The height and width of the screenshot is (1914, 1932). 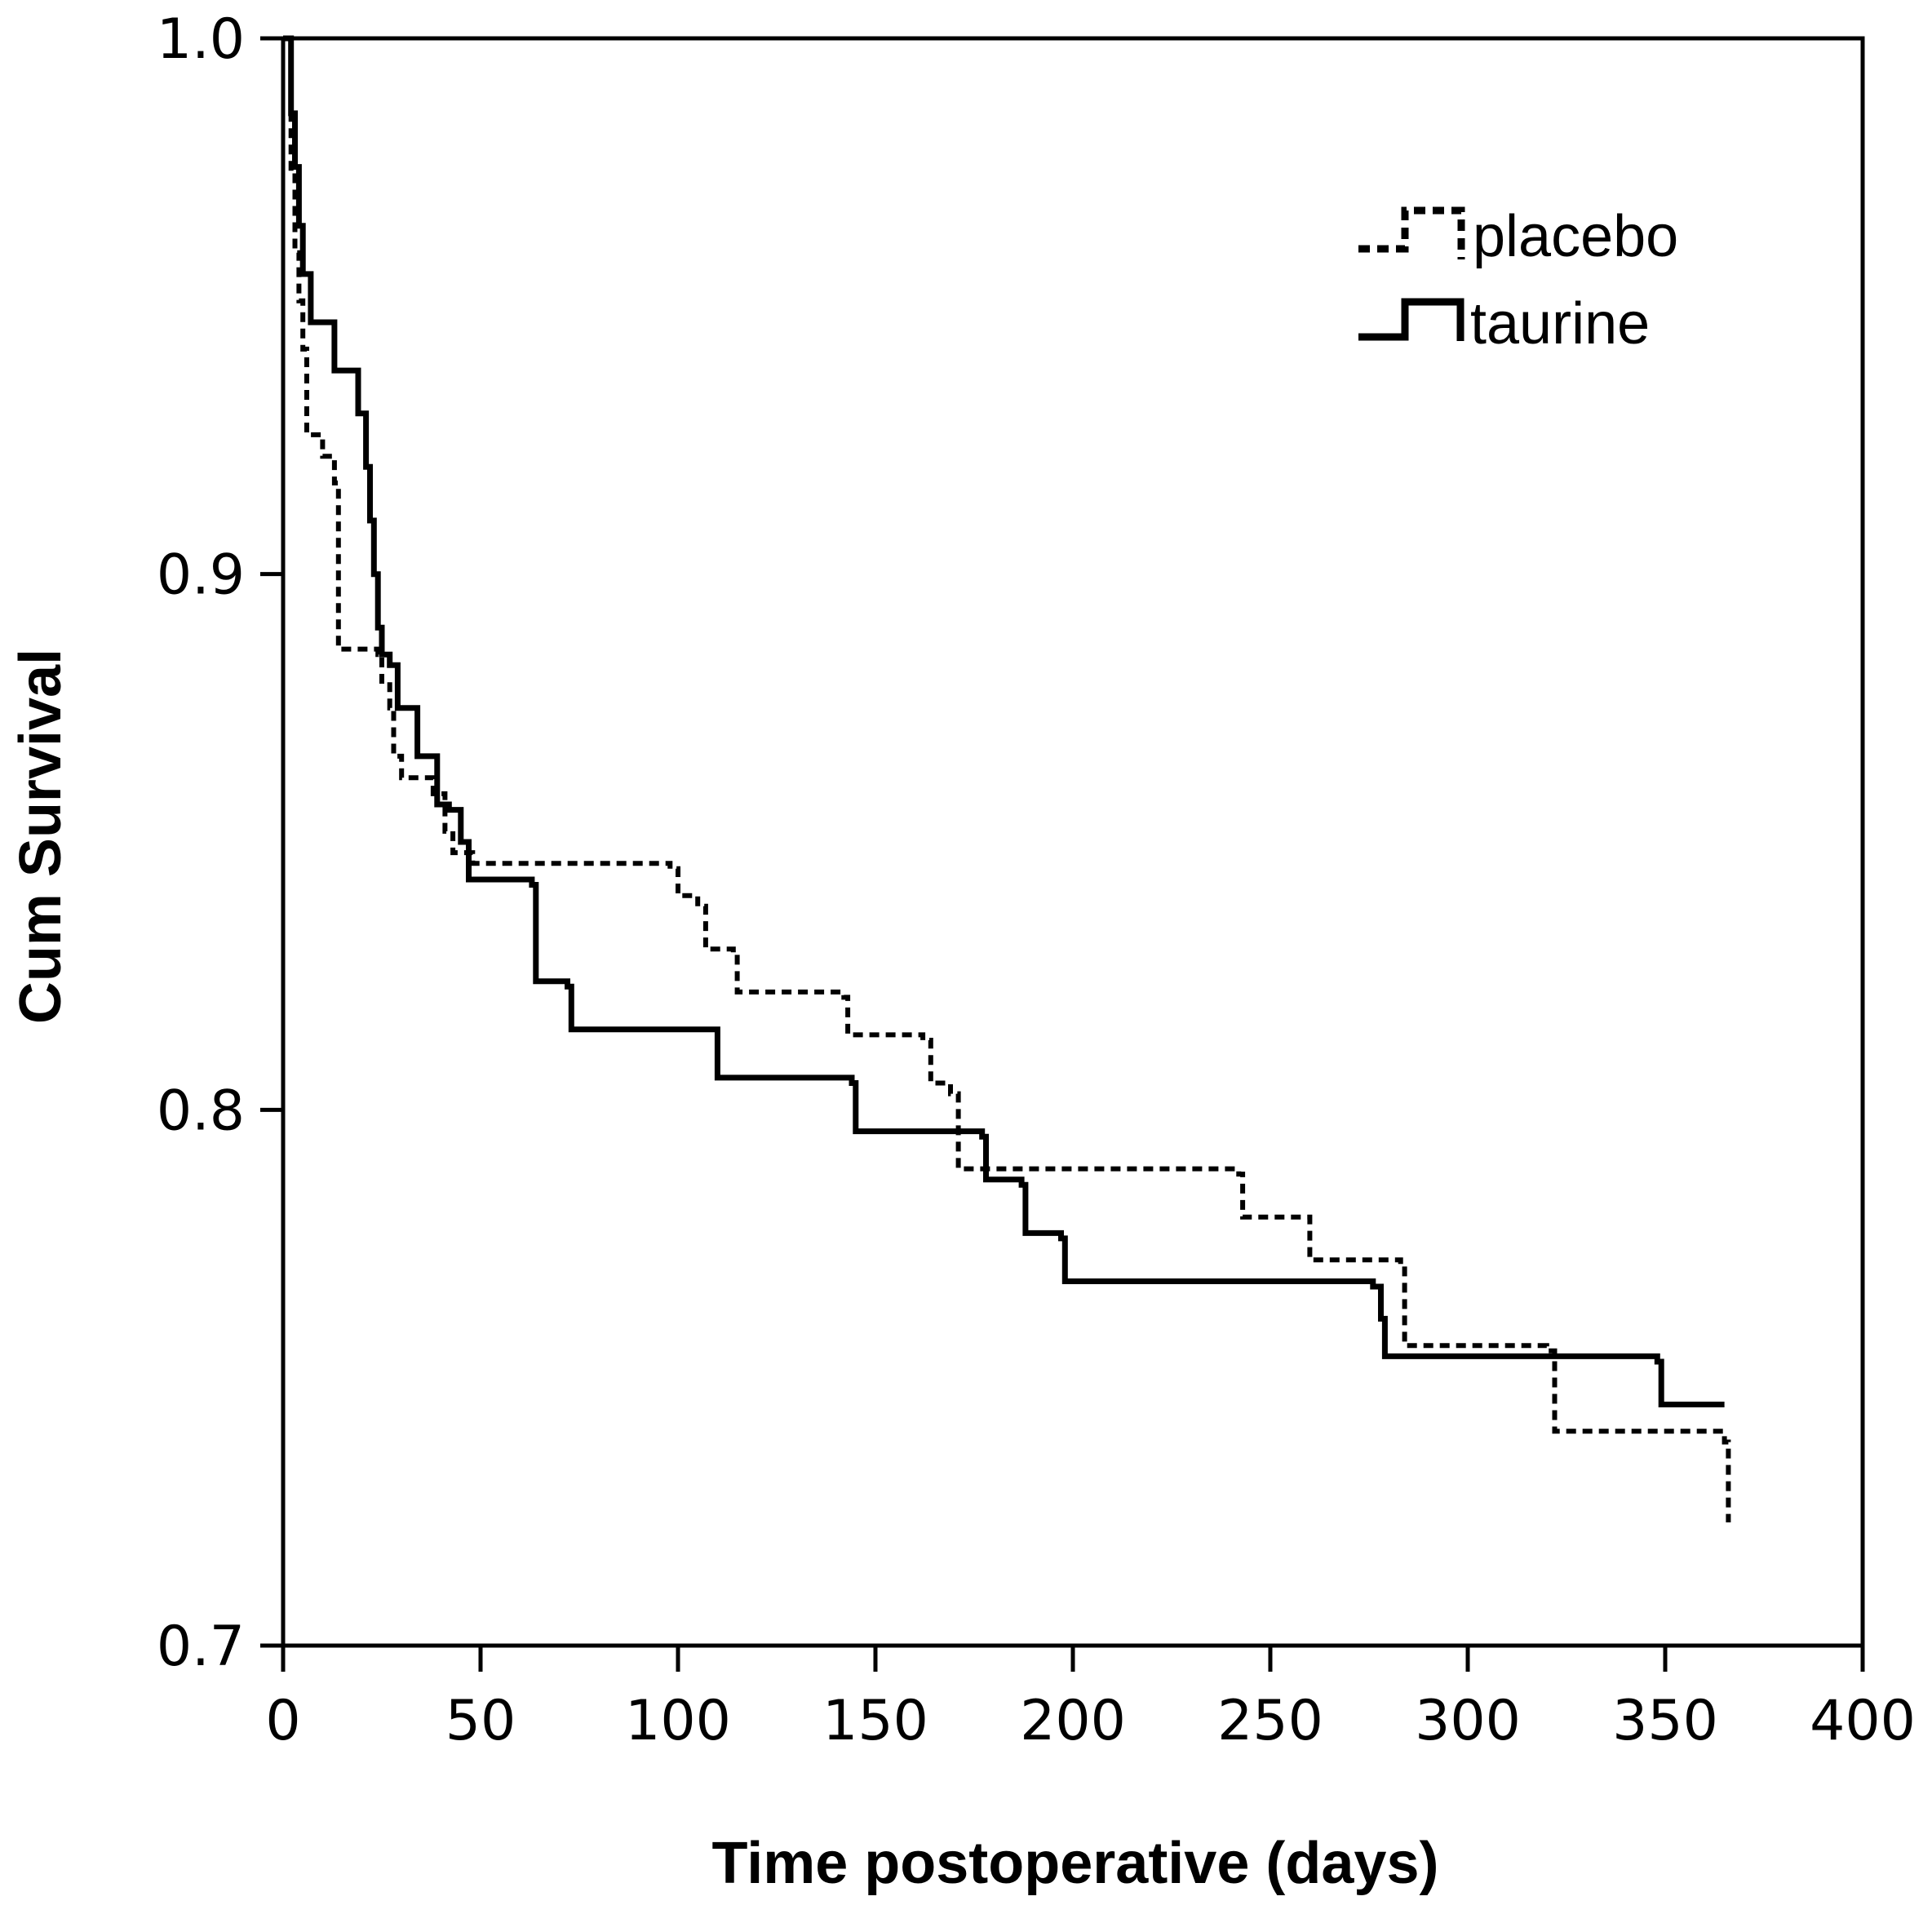 What do you see at coordinates (1411, 233) in the screenshot?
I see `legend-placebo-sample` at bounding box center [1411, 233].